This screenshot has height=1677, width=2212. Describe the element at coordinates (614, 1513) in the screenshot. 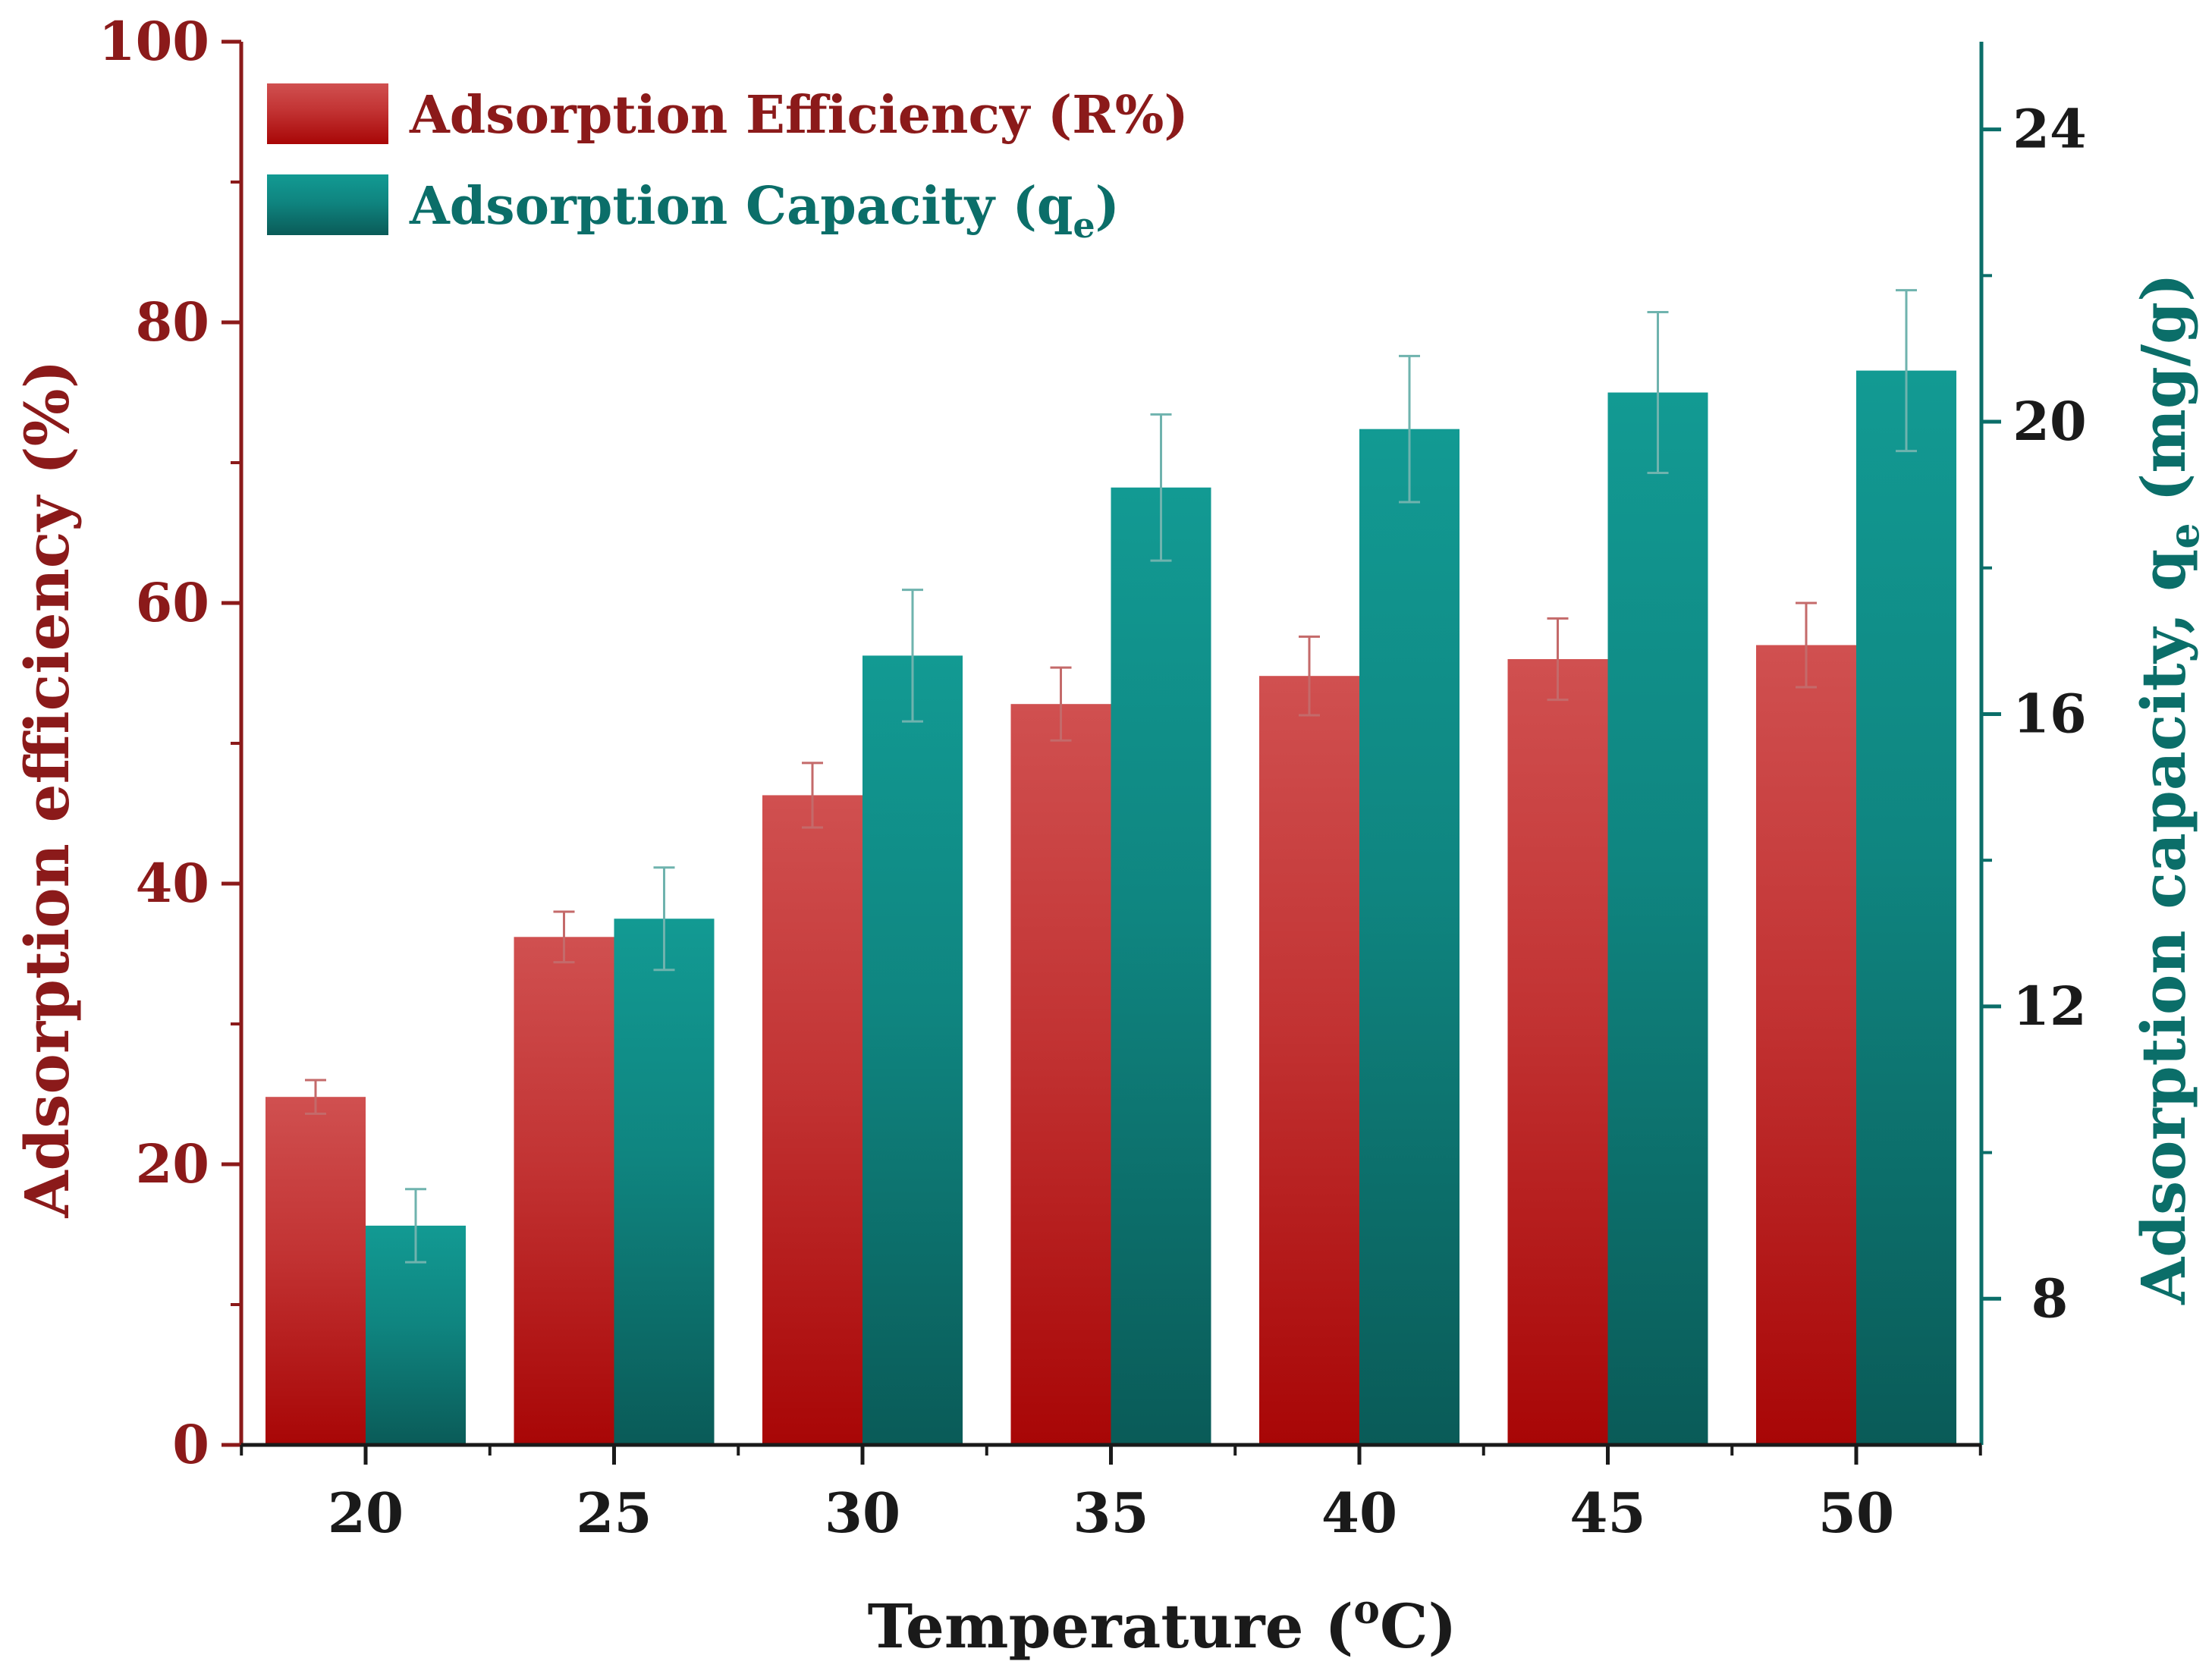

I see `x-tick-label-25: 25` at that location.